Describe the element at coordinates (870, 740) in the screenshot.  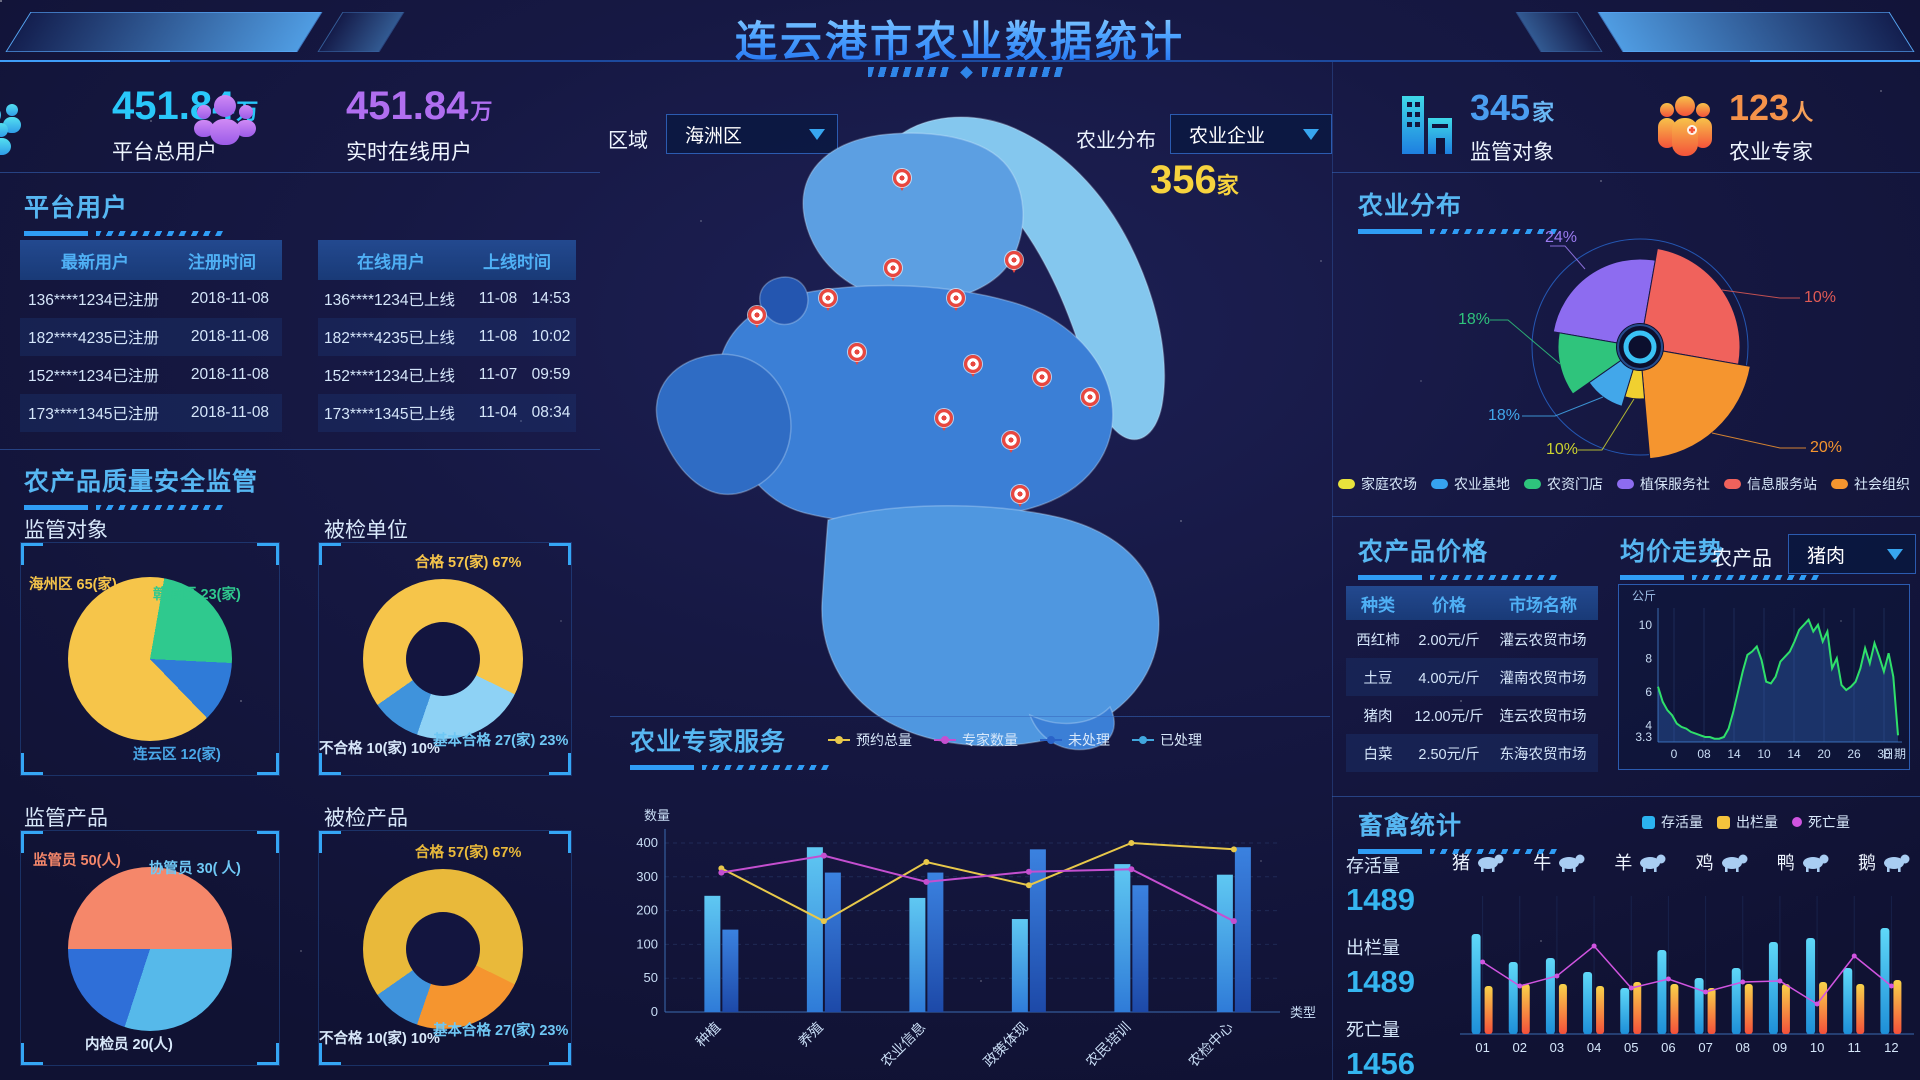
I see `legend-item: 预约总量` at that location.